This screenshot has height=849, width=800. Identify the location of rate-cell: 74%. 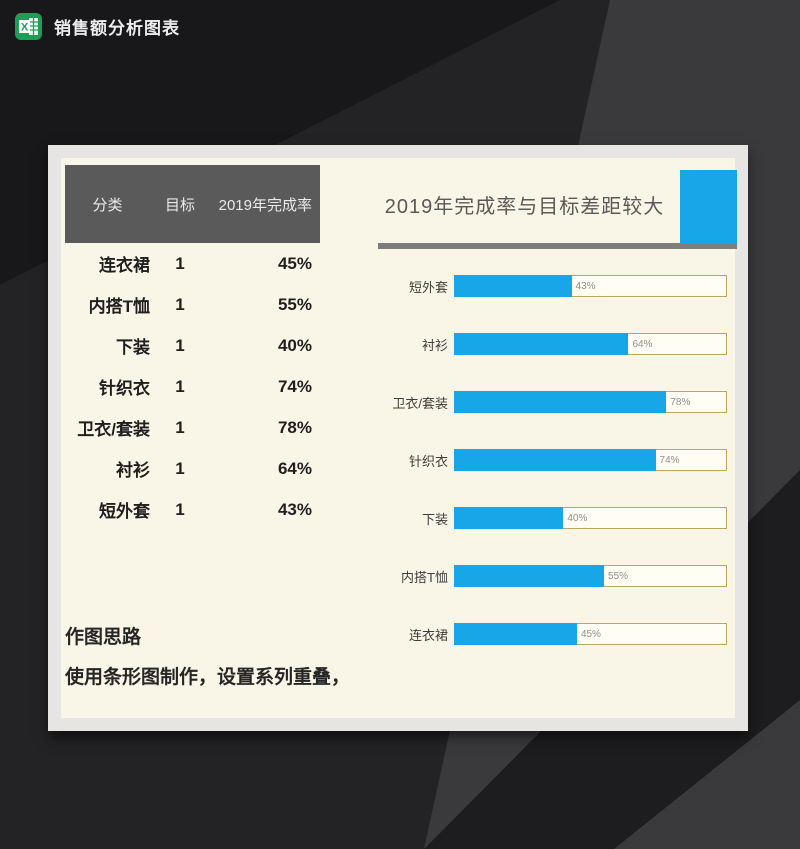
(294, 386).